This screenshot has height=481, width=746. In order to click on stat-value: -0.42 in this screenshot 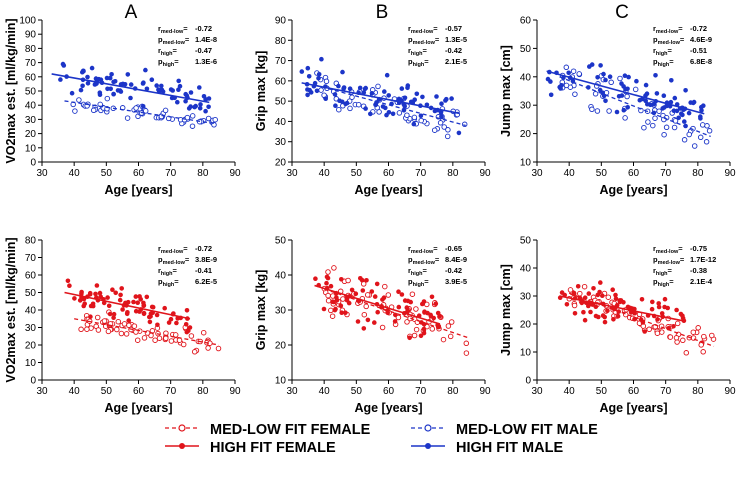, I will do `click(453, 270)`.